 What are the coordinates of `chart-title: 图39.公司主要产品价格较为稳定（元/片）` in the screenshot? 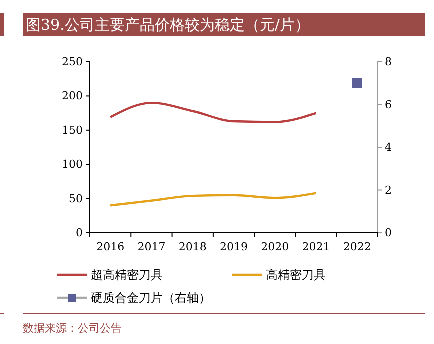 It's located at (168, 25).